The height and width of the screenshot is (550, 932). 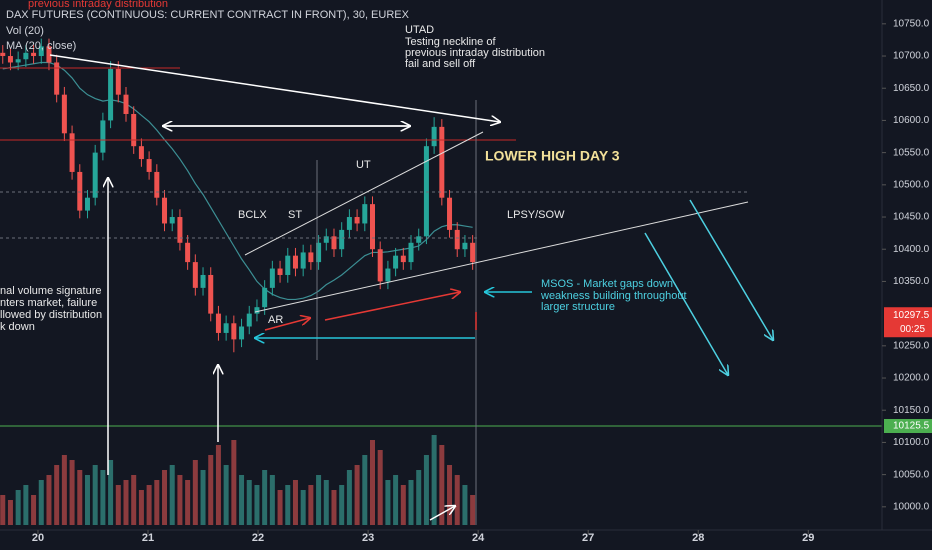 I want to click on annotation: Testing neckline of, so click(x=450, y=42).